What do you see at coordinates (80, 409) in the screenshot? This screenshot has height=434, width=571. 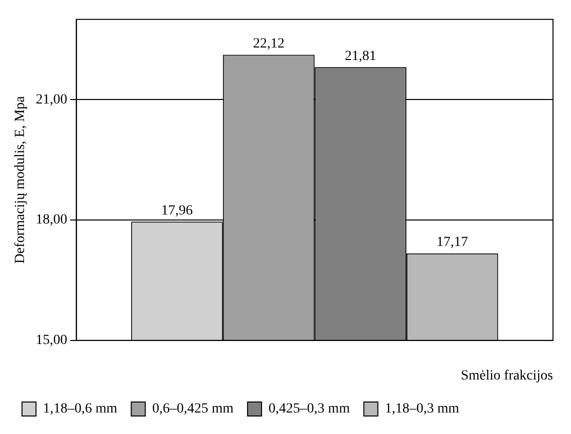 I see `legend-label: 1,18–0,6 mm` at bounding box center [80, 409].